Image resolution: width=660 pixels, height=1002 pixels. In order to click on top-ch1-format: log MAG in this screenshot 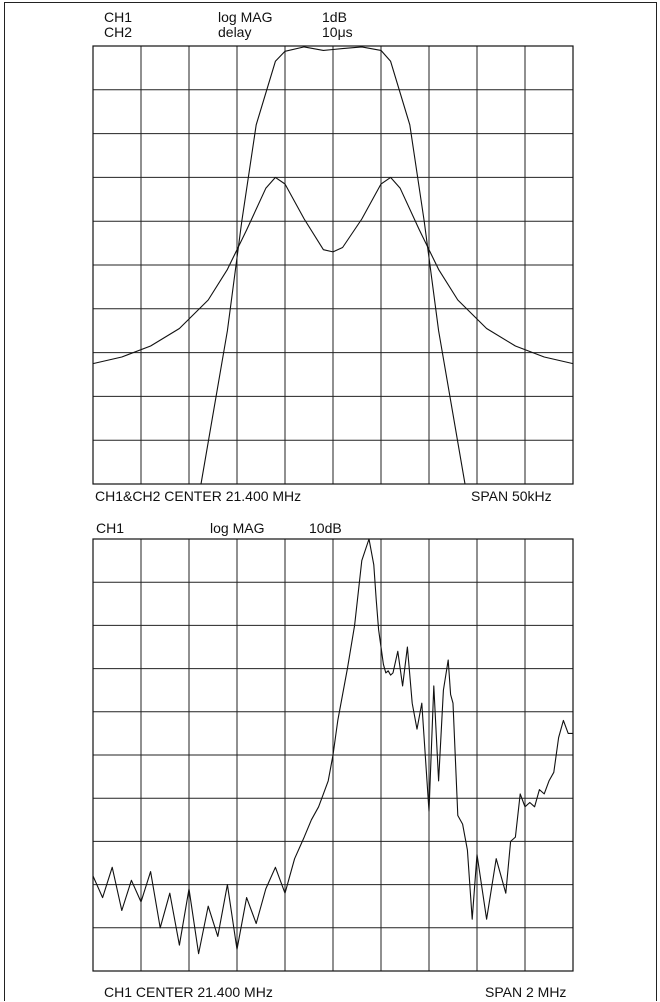, I will do `click(245, 17)`.